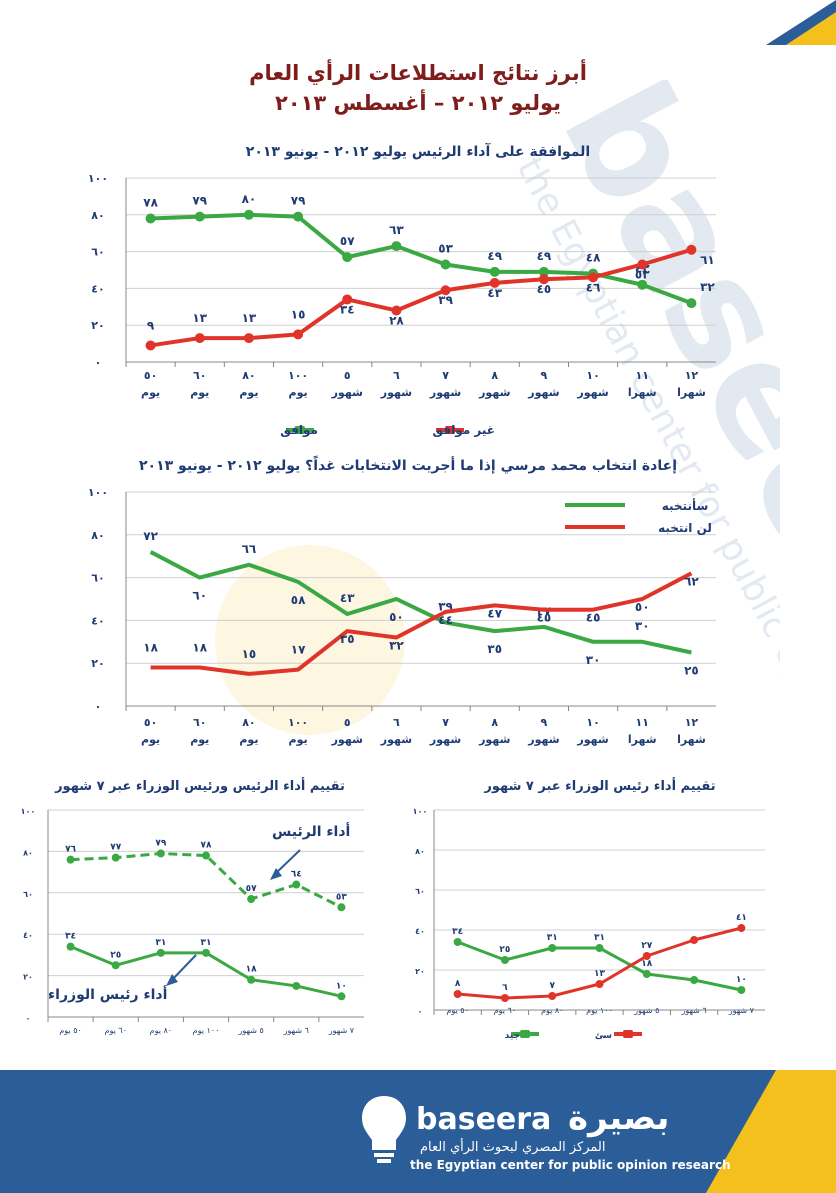 This screenshot has height=1193, width=836. Describe the element at coordinates (150, 375) in the screenshot. I see `x-tick-label: ٥٠` at that location.